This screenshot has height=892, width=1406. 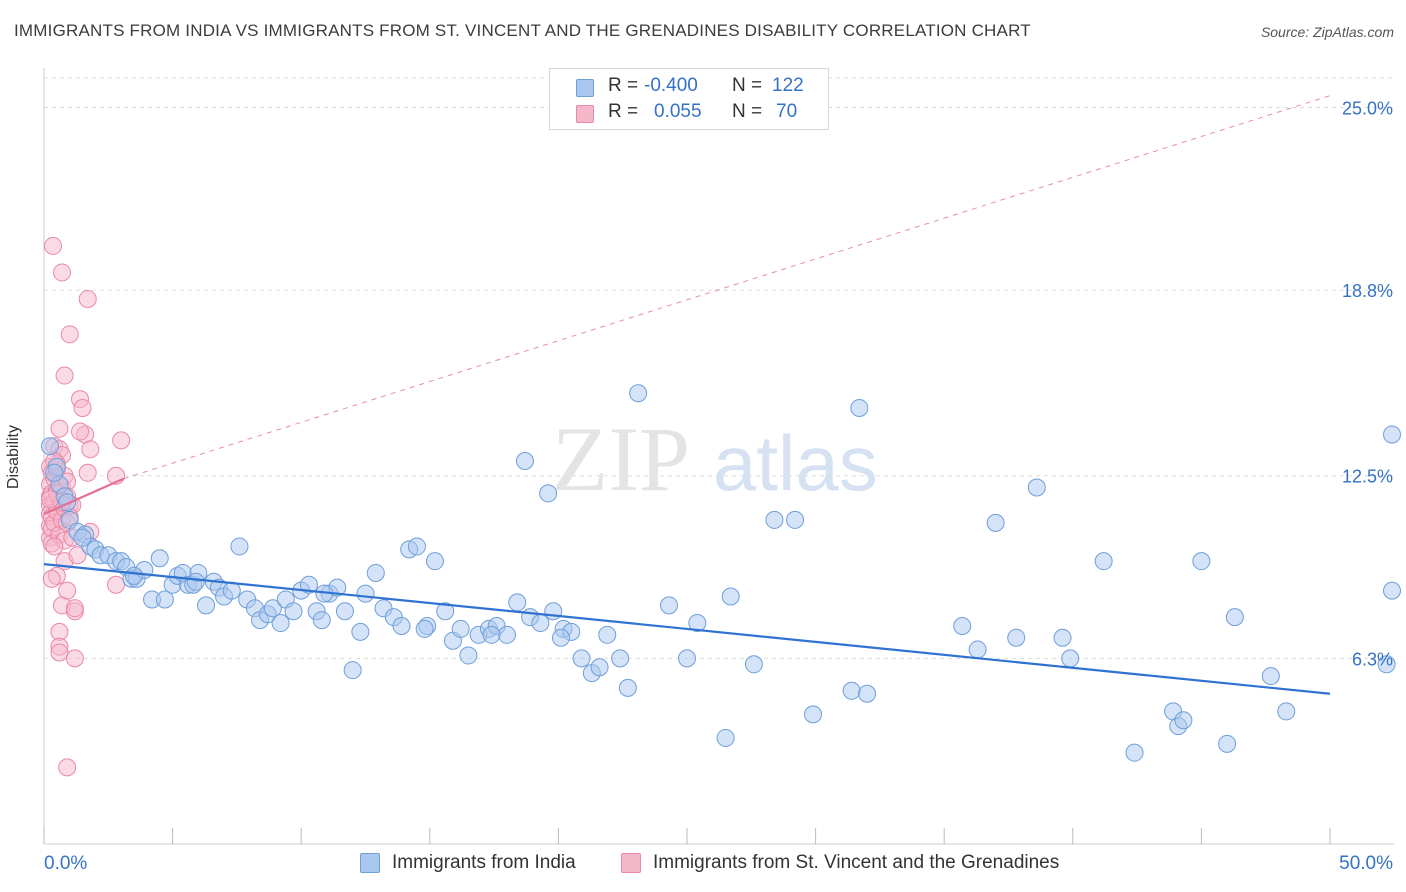 What do you see at coordinates (631, 863) in the screenshot?
I see `bottom-legend-swatch-svg` at bounding box center [631, 863].